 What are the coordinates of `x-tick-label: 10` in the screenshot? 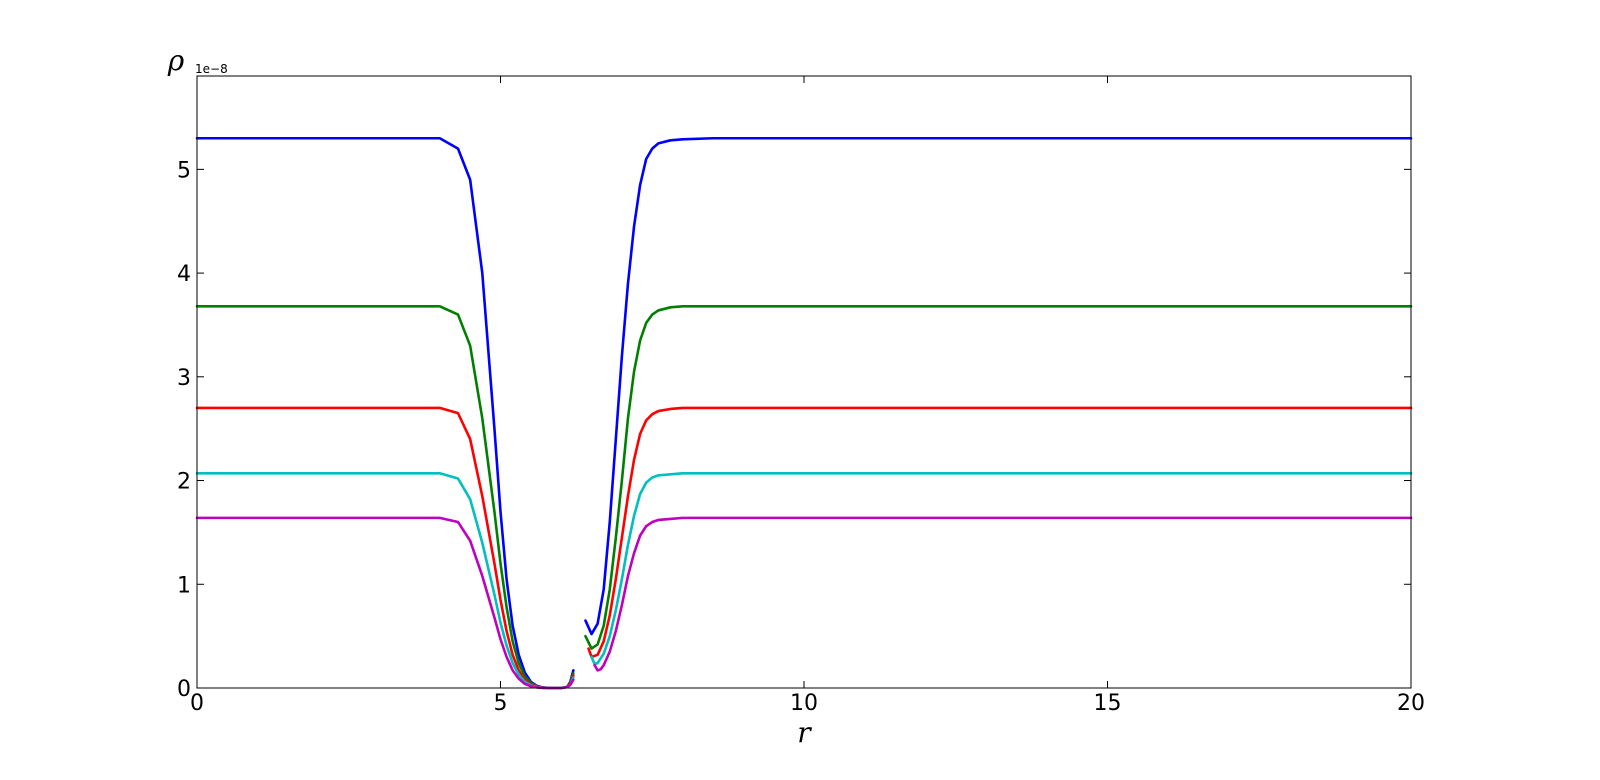 It's located at (804, 703).